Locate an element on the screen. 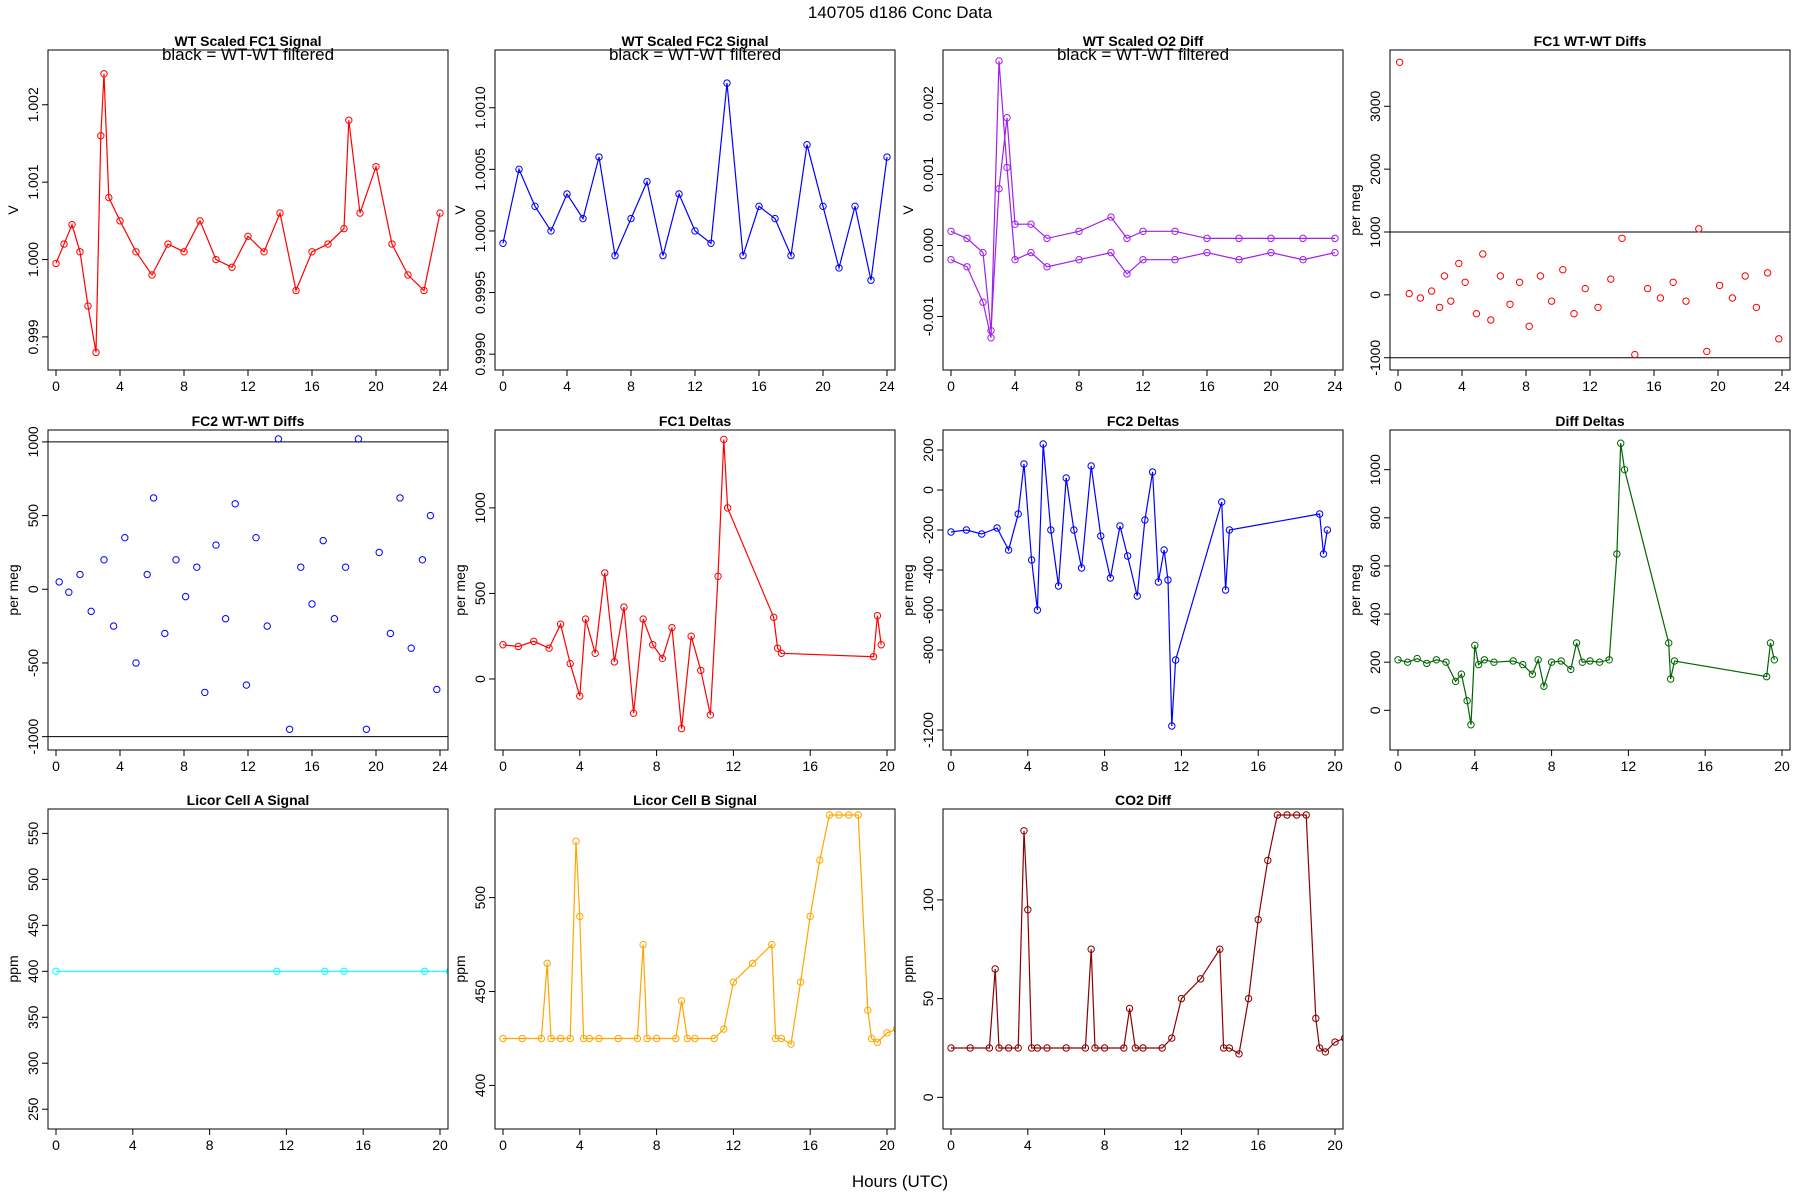 The height and width of the screenshot is (1200, 1800). y-tick-label: 0 is located at coordinates (33, 589).